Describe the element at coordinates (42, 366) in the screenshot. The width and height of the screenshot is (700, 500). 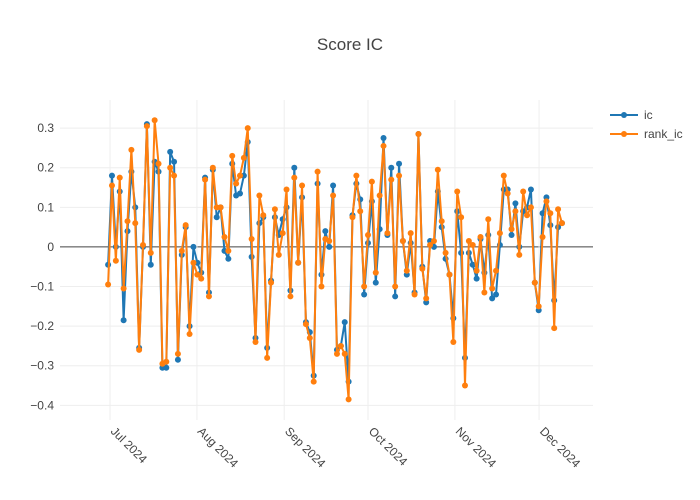
I see `y-tick-label: −0.3` at that location.